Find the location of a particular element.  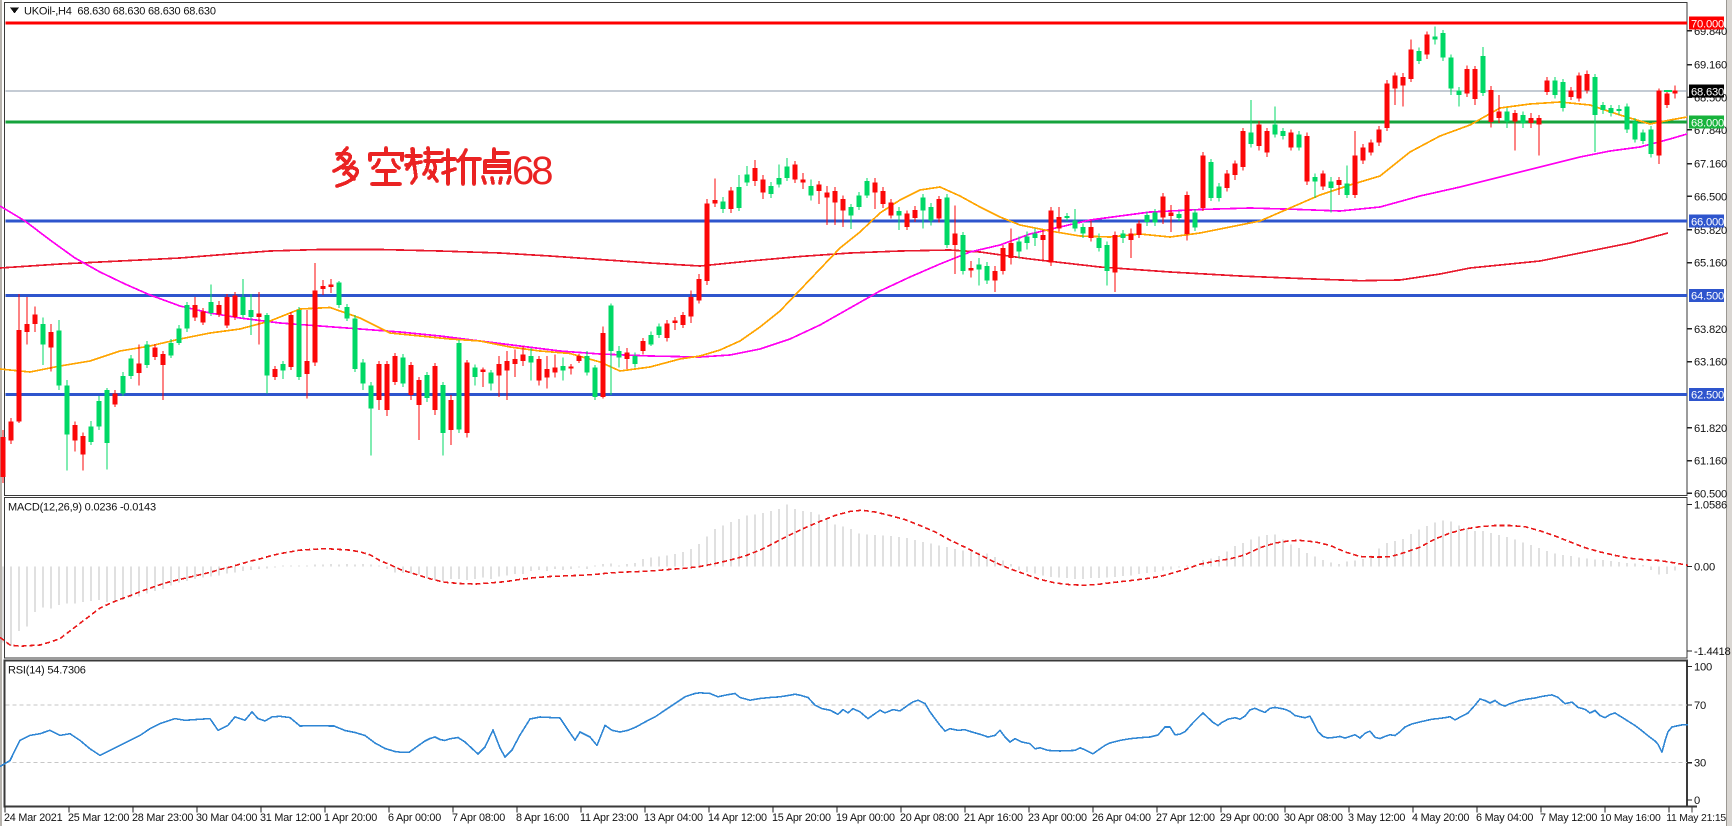

svg-text: 6 Apr 00:00 is located at coordinates (414, 818).